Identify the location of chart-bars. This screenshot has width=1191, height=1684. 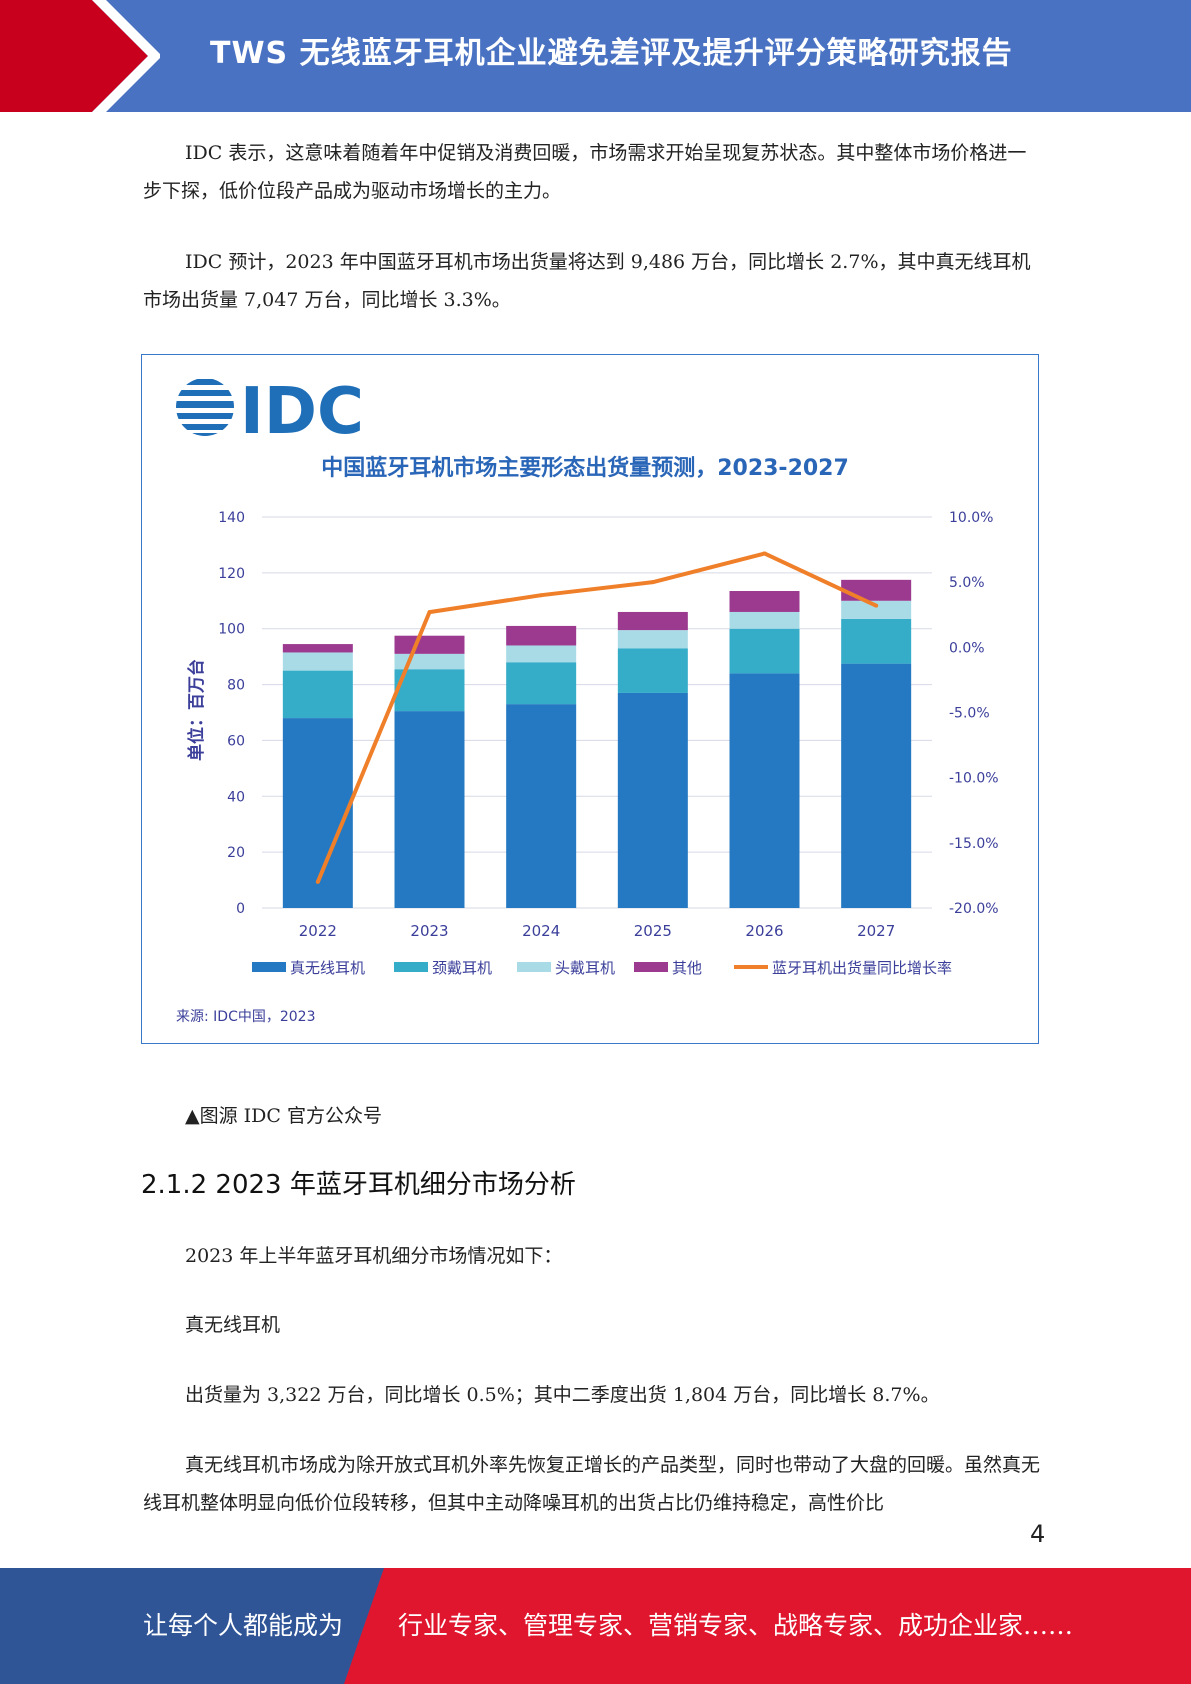
(597, 743).